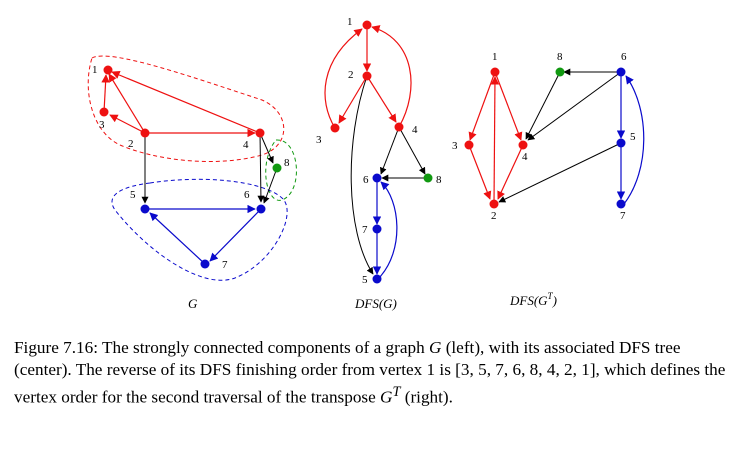 Image resolution: width=737 pixels, height=452 pixels. Describe the element at coordinates (95, 70) in the screenshot. I see `g-label-1: 1` at that location.